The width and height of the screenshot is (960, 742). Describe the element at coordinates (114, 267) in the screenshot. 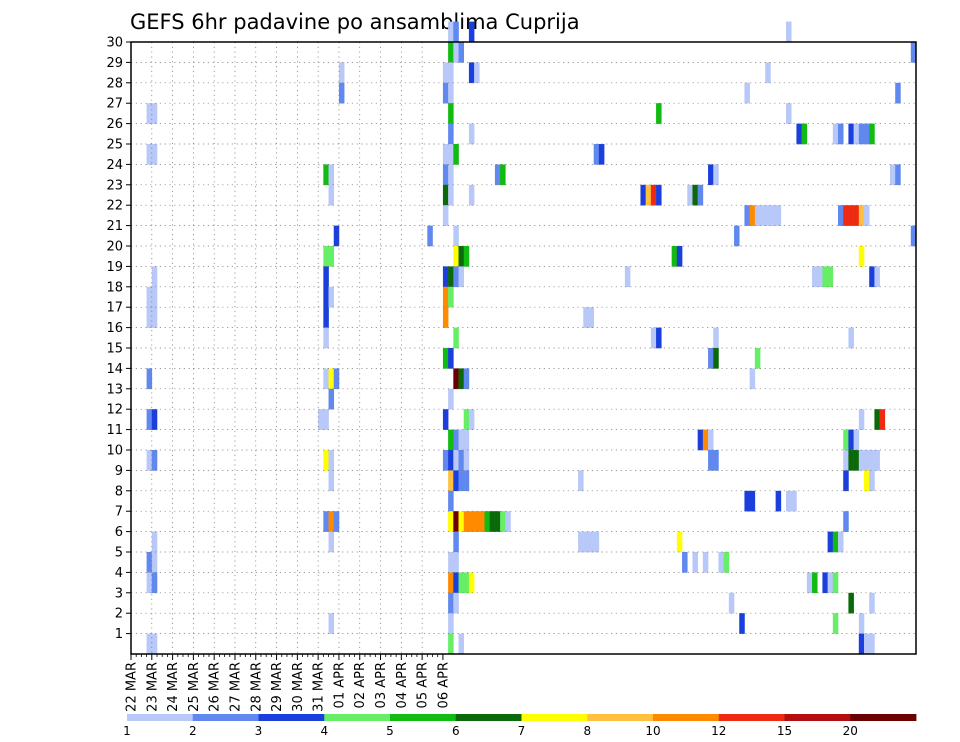

I see `y-tick-label: 19` at that location.